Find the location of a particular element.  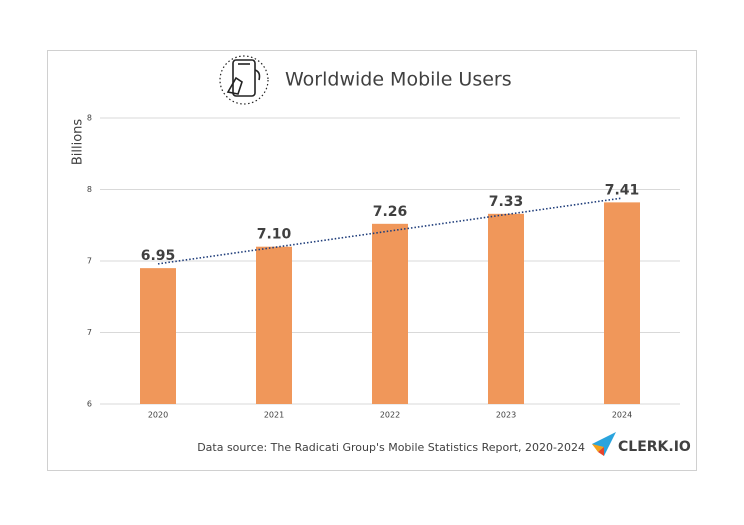

value-label: 6.95 is located at coordinates (158, 256).